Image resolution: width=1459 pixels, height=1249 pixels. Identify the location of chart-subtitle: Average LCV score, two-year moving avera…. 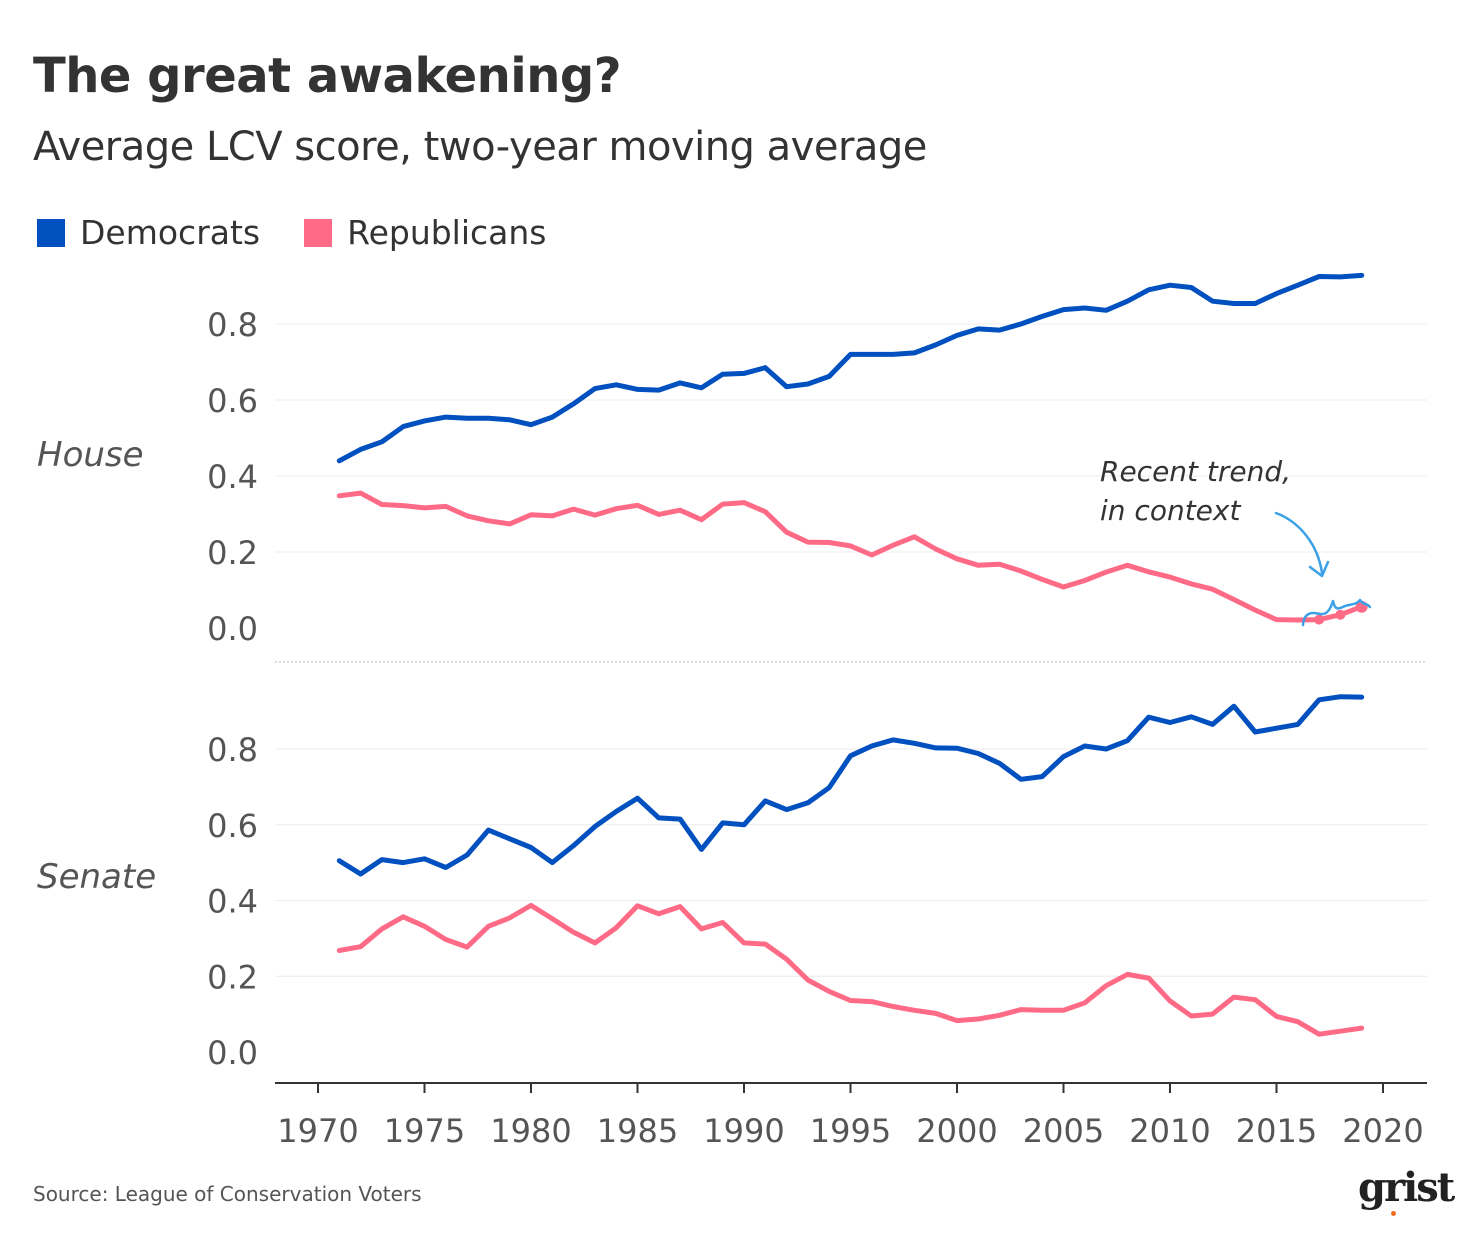
(480, 147).